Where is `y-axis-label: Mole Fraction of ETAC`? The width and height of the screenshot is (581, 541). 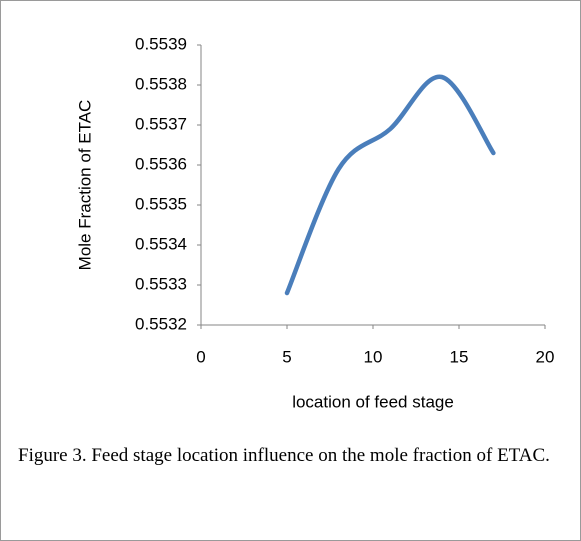 y-axis-label: Mole Fraction of ETAC is located at coordinates (84, 185).